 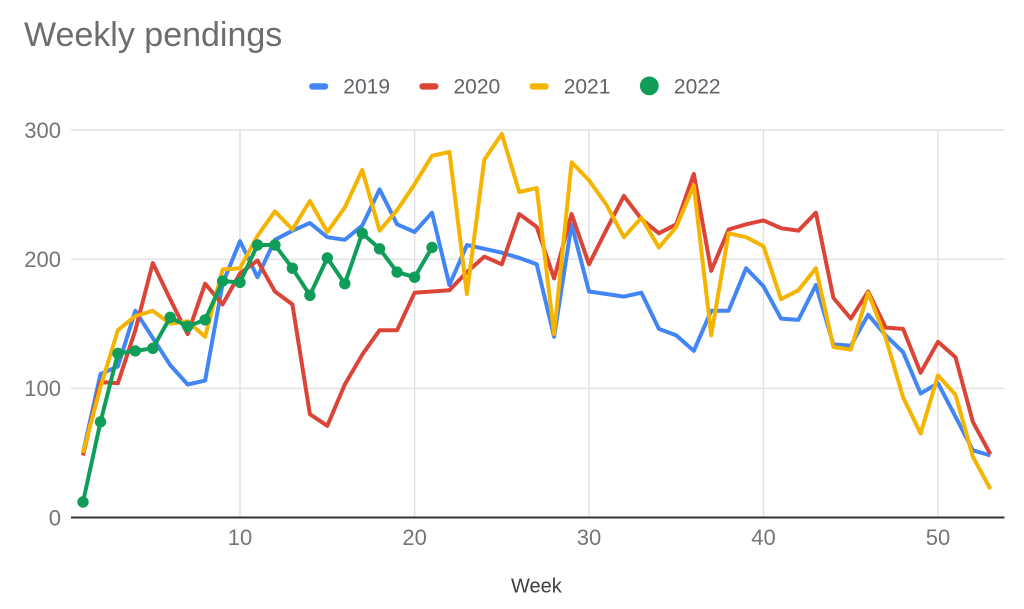 I want to click on svg-text: 10, so click(x=240, y=537).